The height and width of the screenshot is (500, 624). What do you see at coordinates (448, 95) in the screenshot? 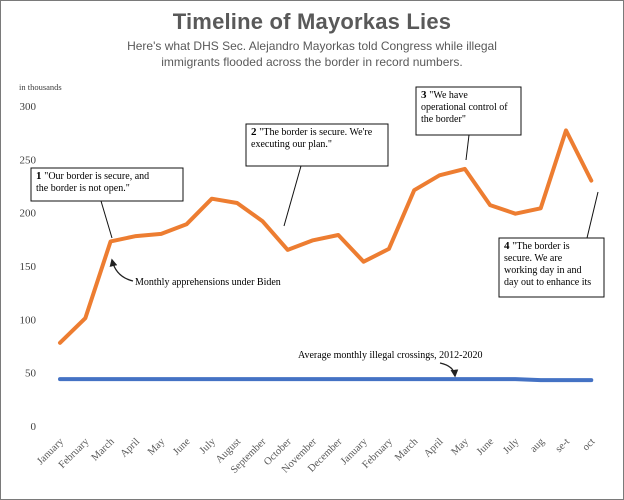
I see `annotation-quote: "We have` at bounding box center [448, 95].